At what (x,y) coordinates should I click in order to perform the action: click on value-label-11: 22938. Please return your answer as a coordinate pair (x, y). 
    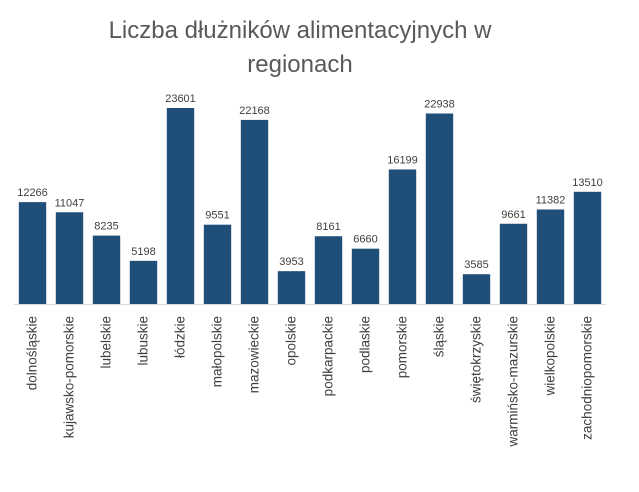
    Looking at the image, I should click on (439, 105).